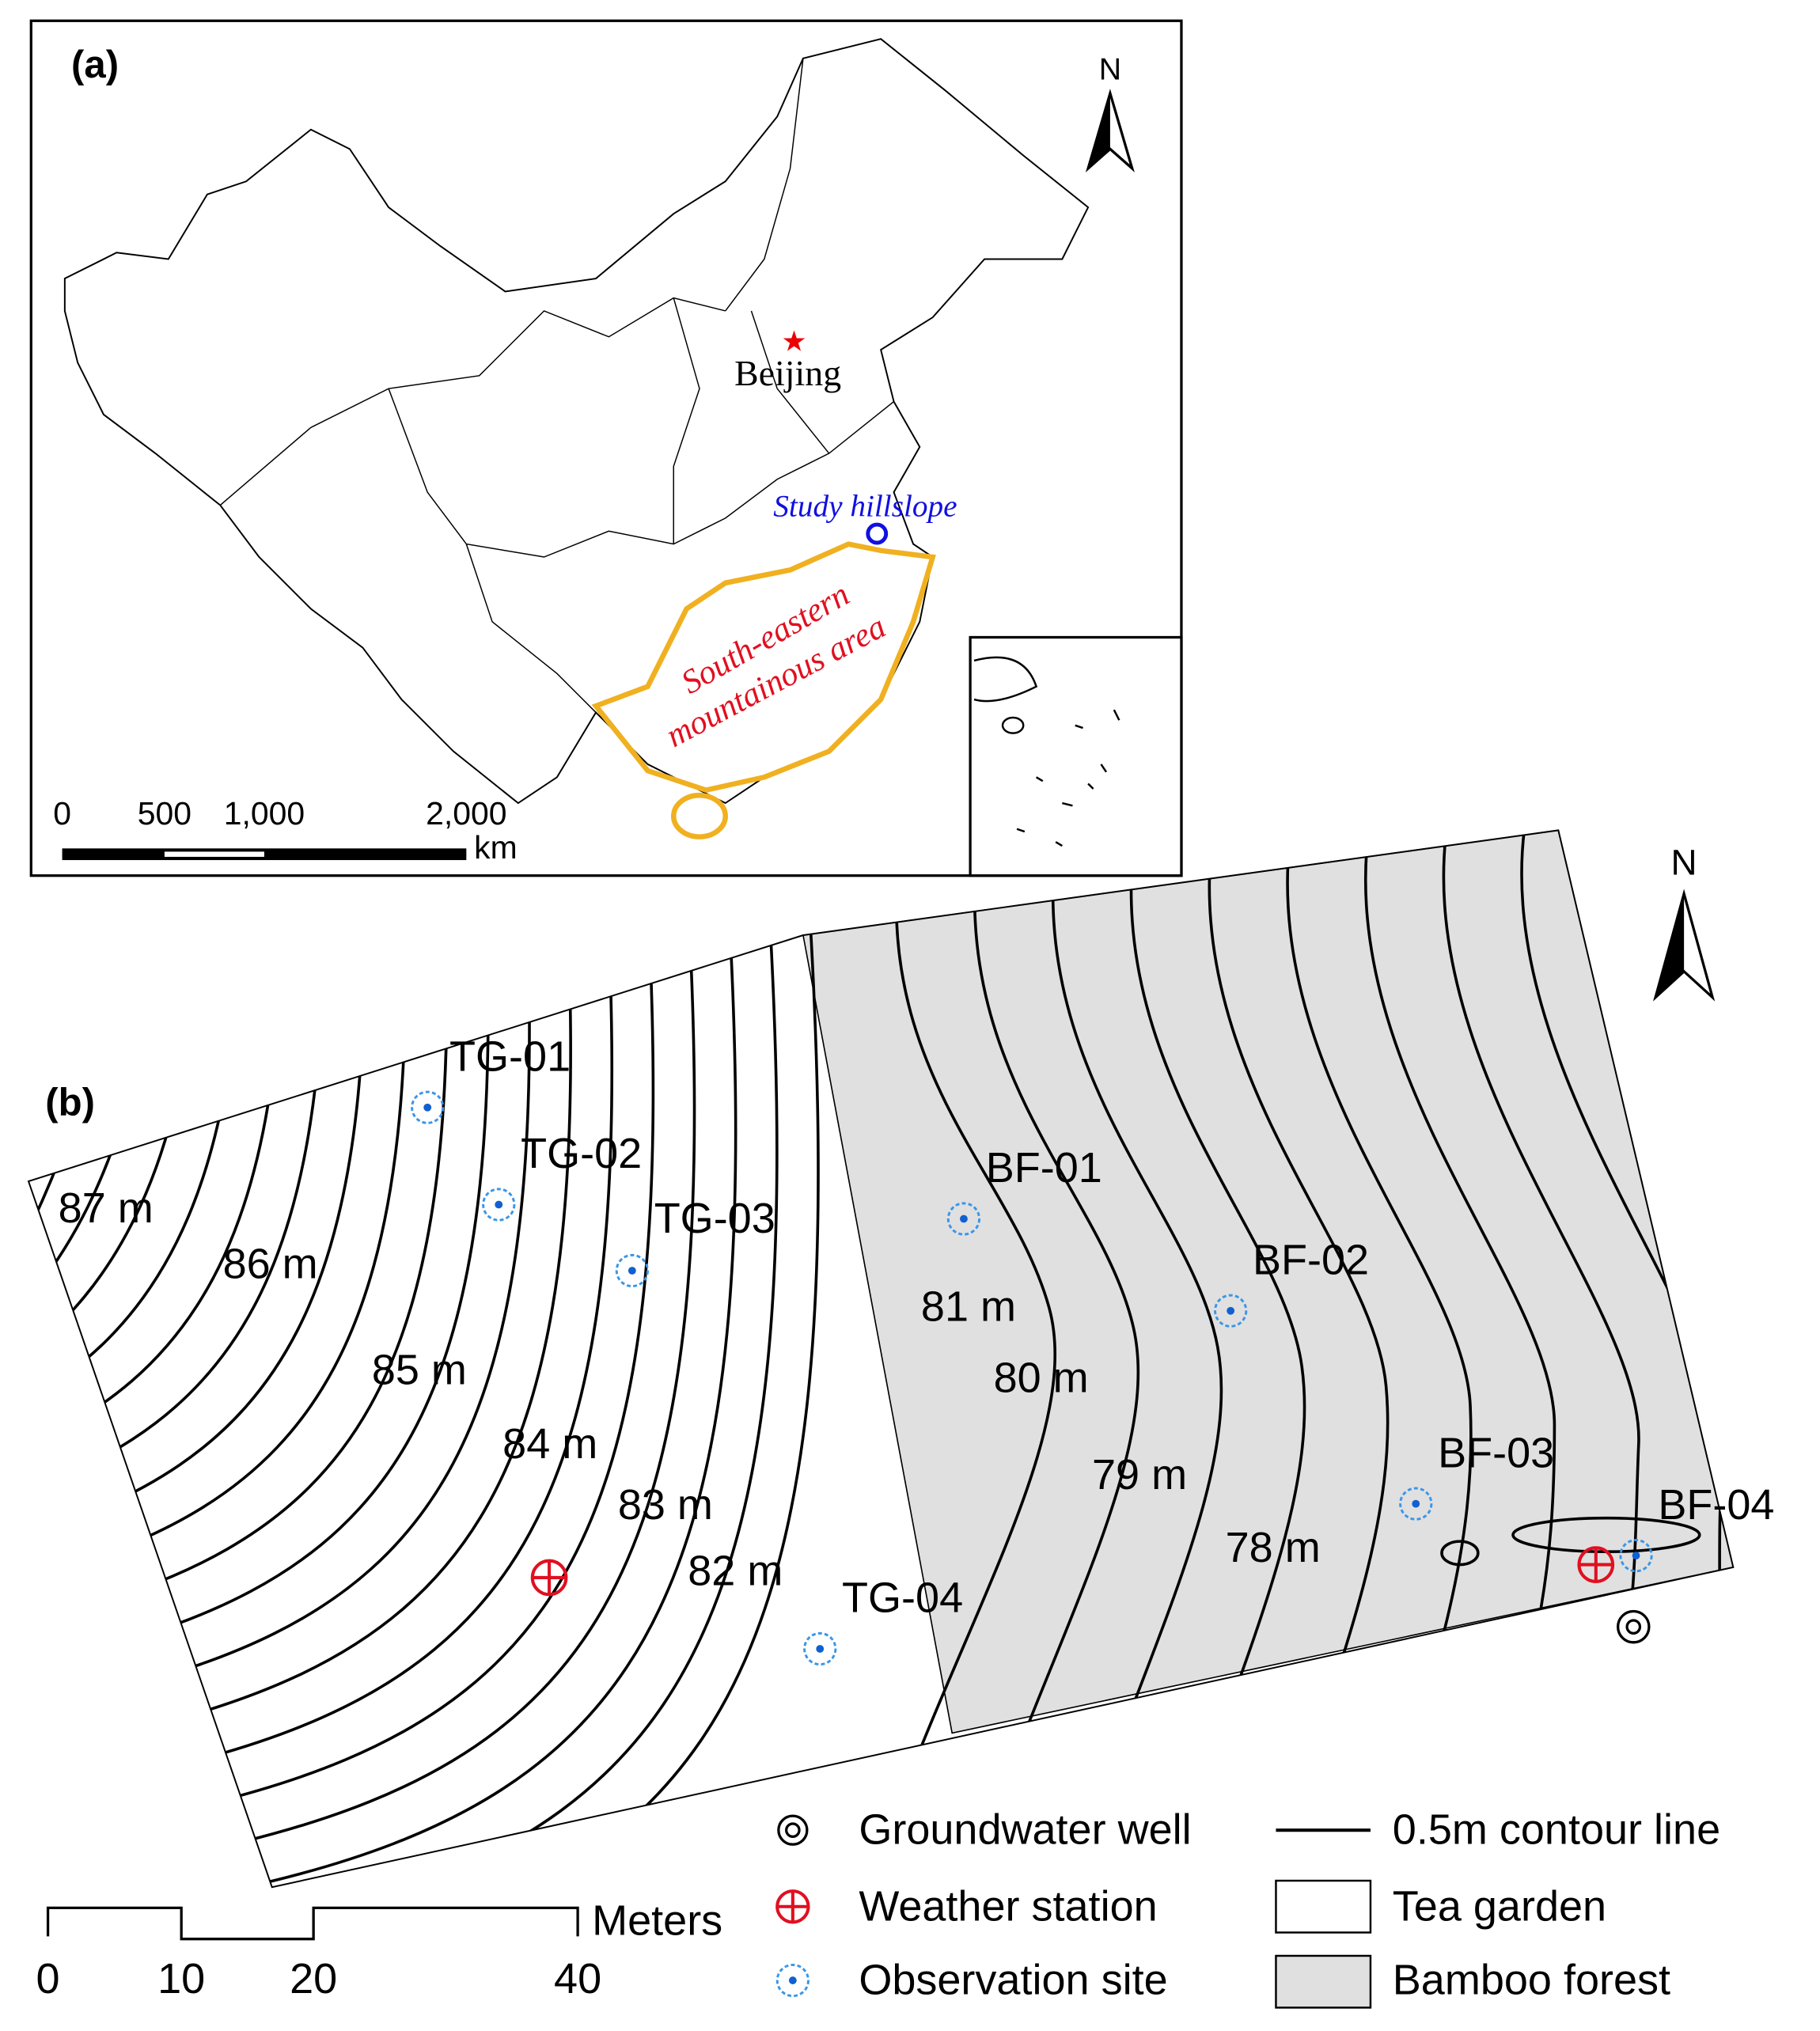  Describe the element at coordinates (1323, 1906) in the screenshot. I see `legend-tea-symbol` at that location.